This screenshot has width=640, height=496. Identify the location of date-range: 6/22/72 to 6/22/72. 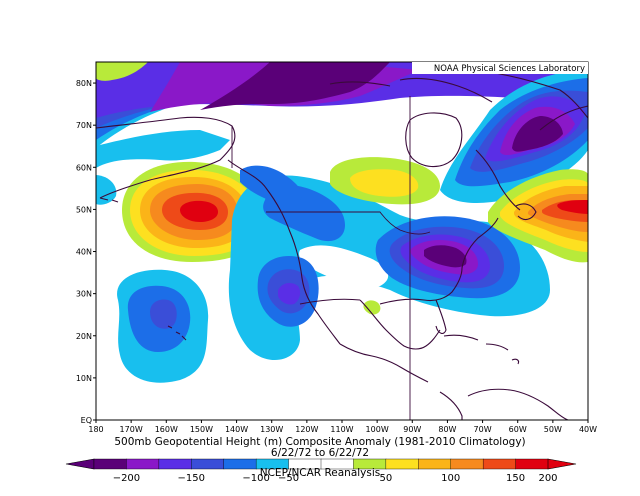
(320, 453).